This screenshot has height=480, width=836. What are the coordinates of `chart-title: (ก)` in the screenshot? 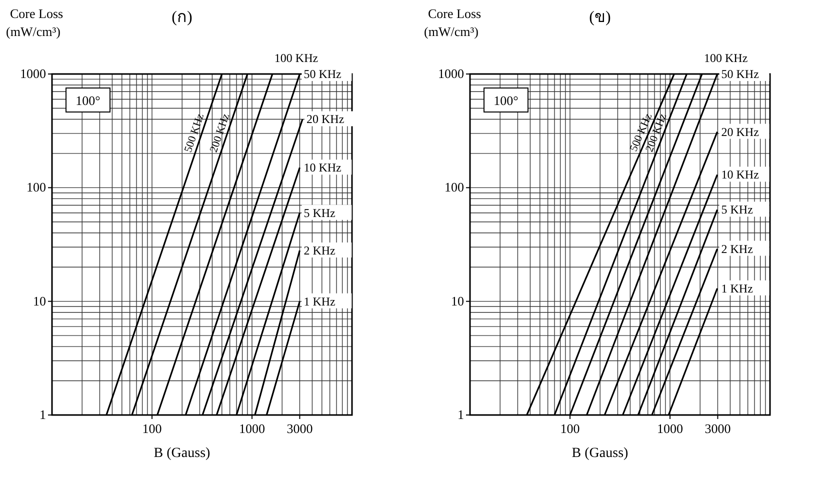 It's located at (182, 17).